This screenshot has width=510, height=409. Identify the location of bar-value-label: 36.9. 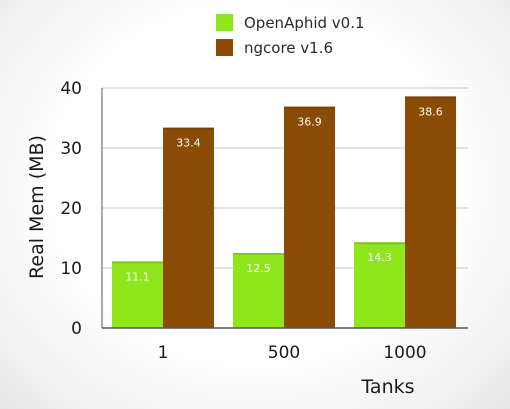
(309, 122).